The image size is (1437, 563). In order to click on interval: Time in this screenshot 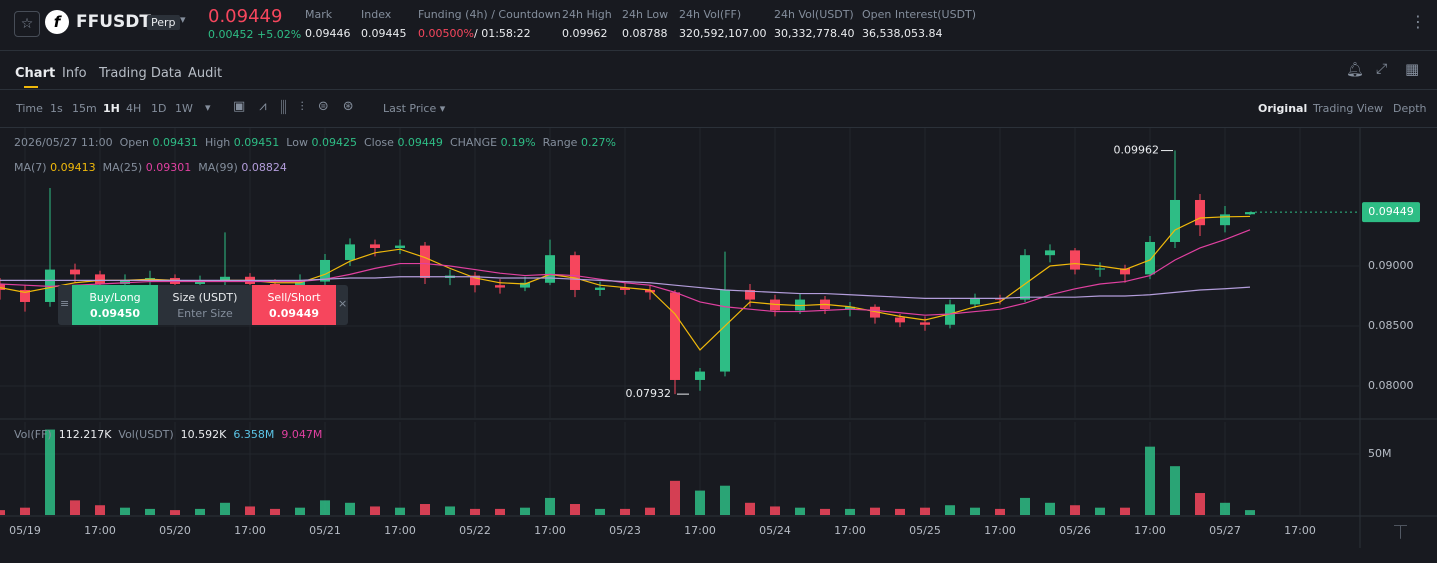, I will do `click(29, 108)`.